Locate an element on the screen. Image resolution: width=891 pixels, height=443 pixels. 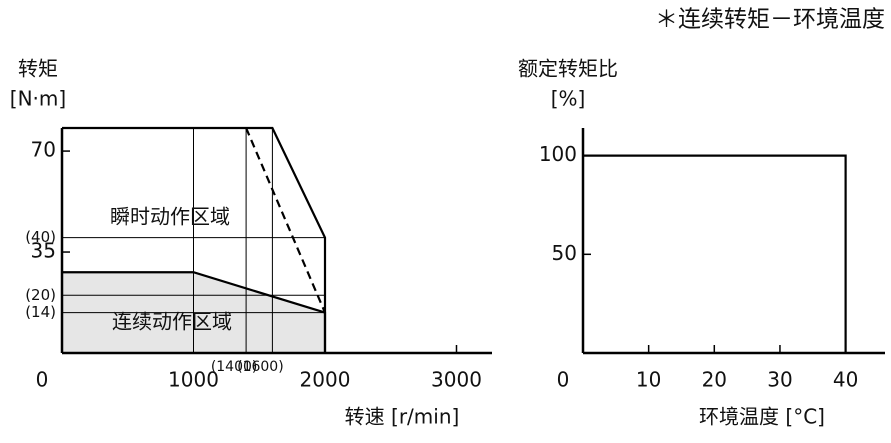
y-axis-label: [%] is located at coordinates (568, 99).